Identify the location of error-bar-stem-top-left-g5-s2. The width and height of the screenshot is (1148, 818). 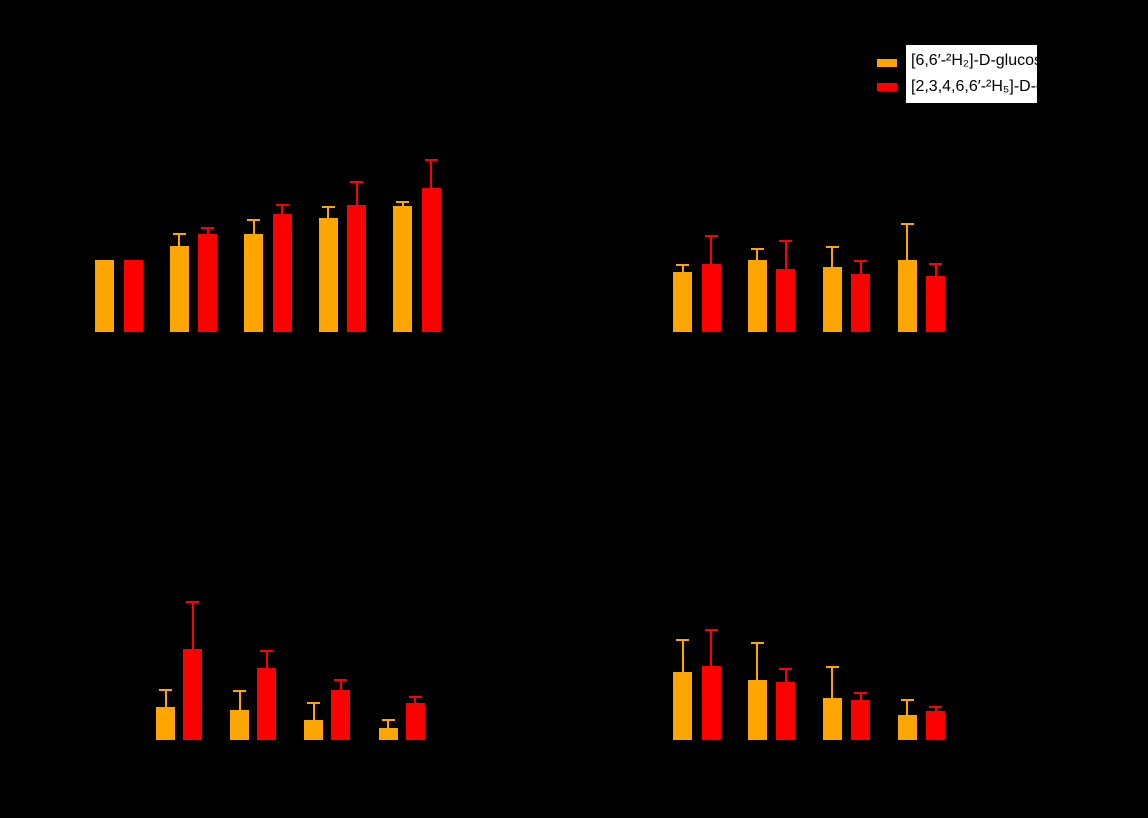
(431, 173).